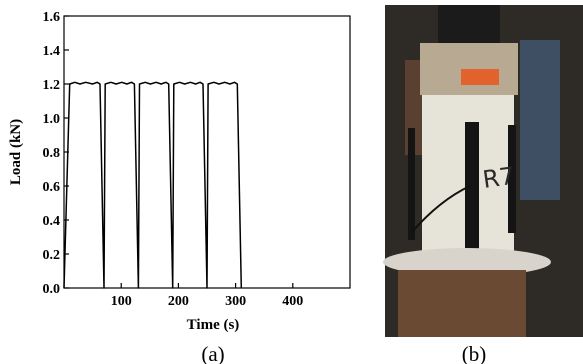 This screenshot has width=583, height=364. What do you see at coordinates (52, 153) in the screenshot?
I see `y-tick-label: 0.8` at bounding box center [52, 153].